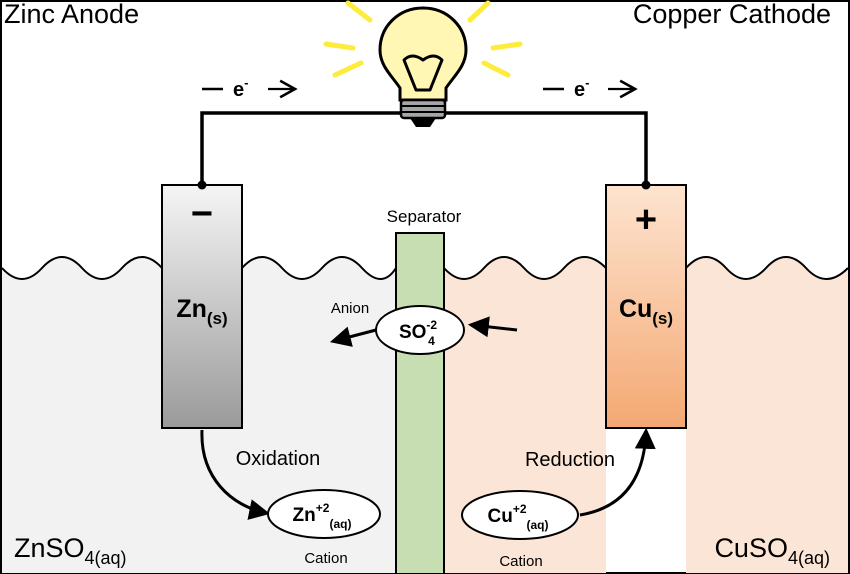 The width and height of the screenshot is (850, 574). I want to click on copper-cation-bubble, so click(520, 515).